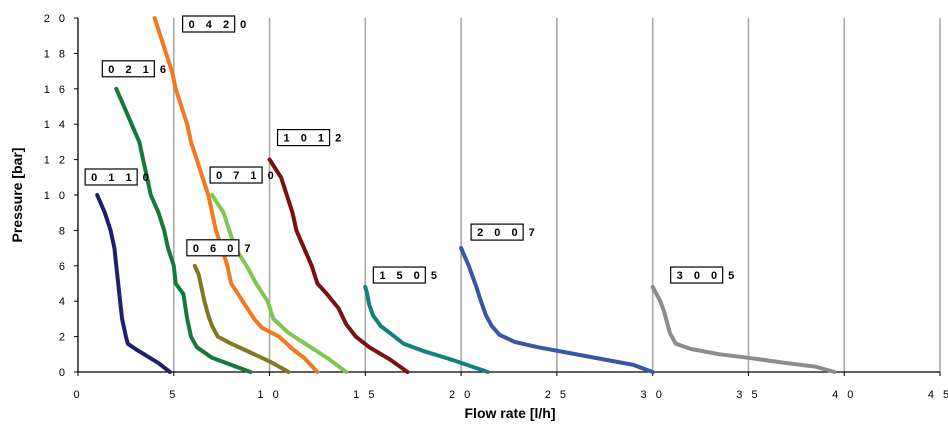  I want to click on series-label-text: 0 2 1 6, so click(139, 70).